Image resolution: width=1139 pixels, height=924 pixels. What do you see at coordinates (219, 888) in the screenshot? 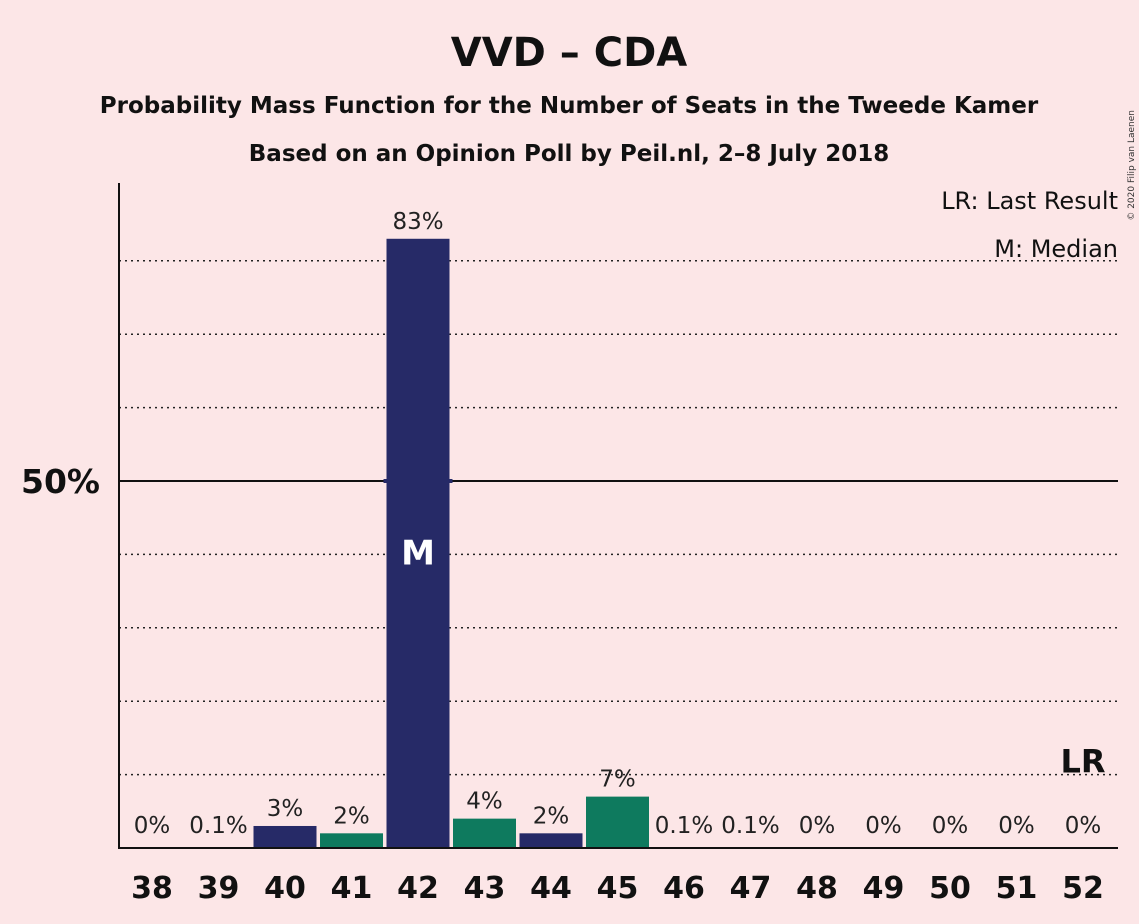
I see `x-tick-39: 39` at bounding box center [219, 888].